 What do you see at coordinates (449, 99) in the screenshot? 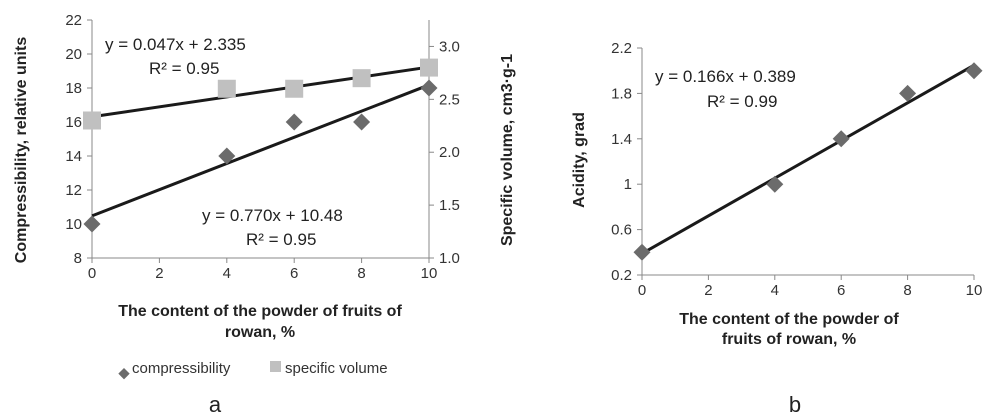
I see `y2-tick-label: 2.5` at bounding box center [449, 99].